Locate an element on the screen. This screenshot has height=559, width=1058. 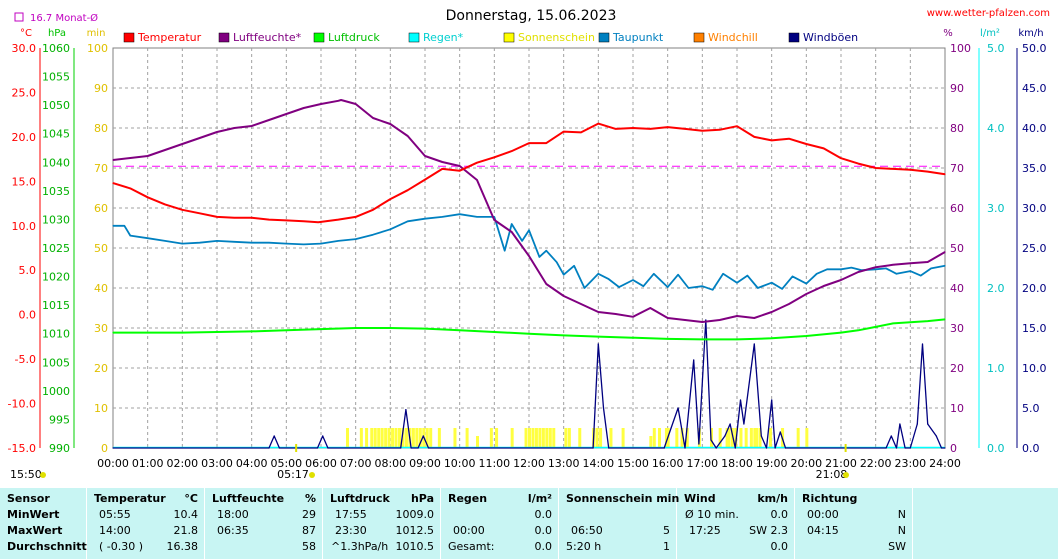
x-tick-label: 21:00 is located at coordinates (841, 463).